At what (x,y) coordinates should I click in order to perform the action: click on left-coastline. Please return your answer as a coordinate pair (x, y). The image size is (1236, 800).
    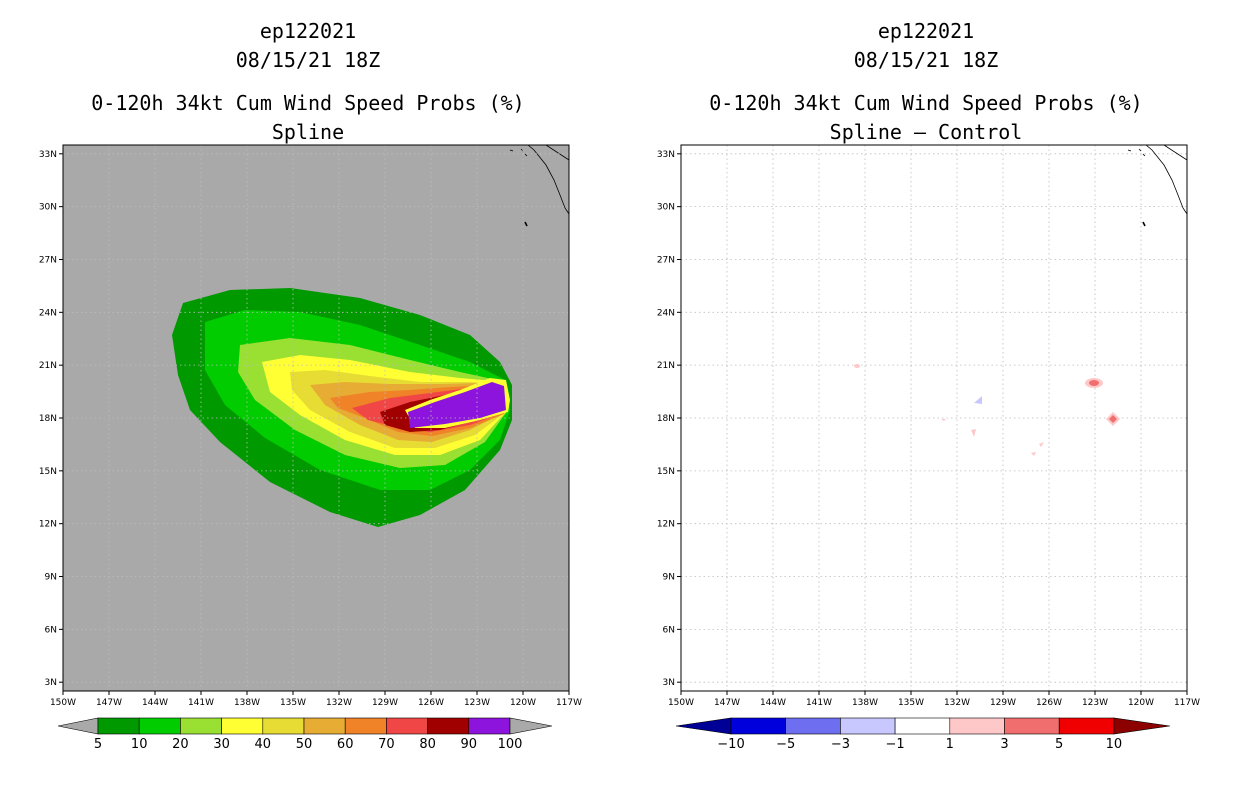
    Looking at the image, I should click on (539, 186).